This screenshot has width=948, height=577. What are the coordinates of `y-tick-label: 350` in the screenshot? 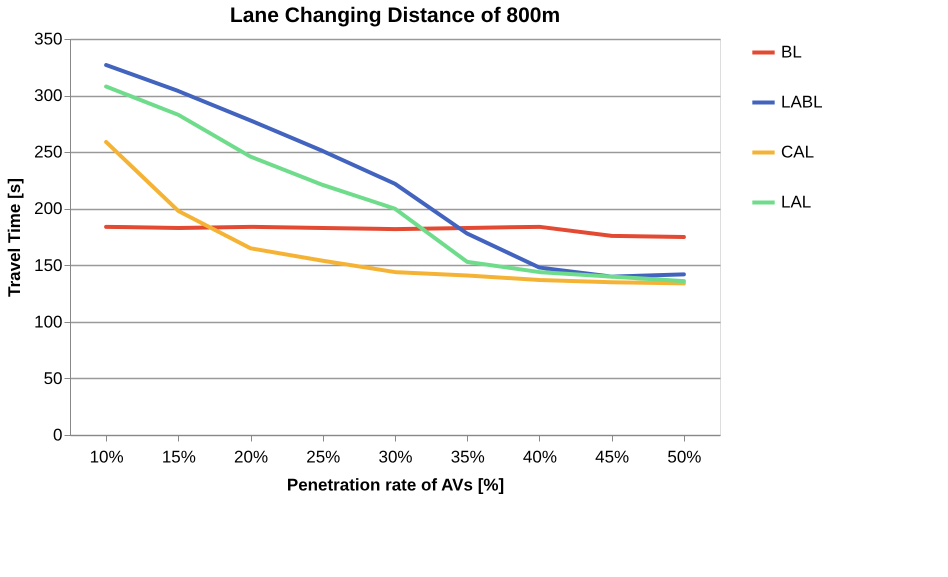 It's located at (48, 39).